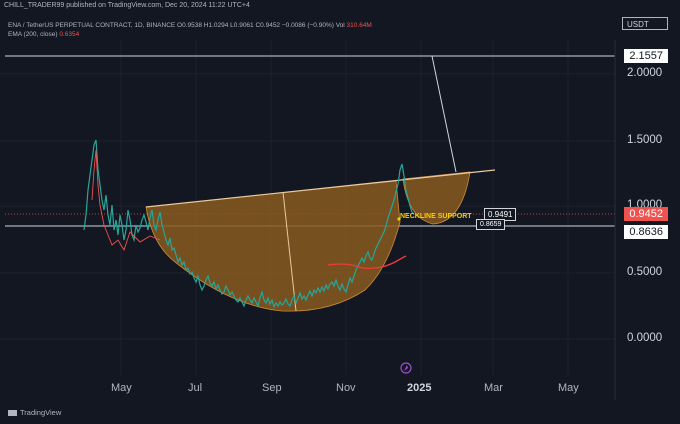  I want to click on y-label-1-5: 1.5000, so click(645, 140).